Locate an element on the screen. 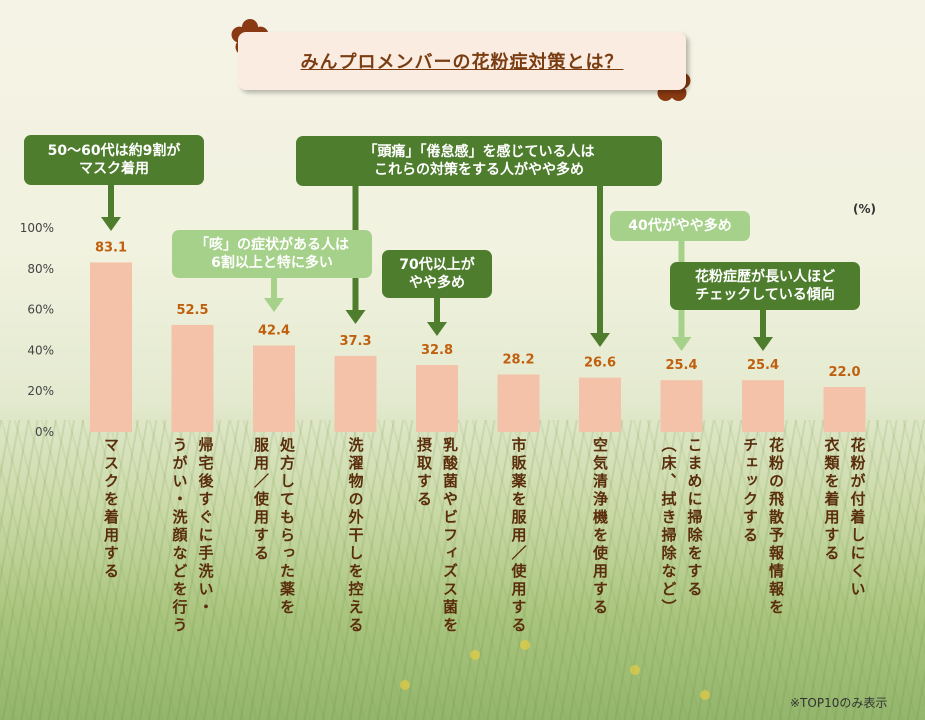 The height and width of the screenshot is (720, 925). callout-headache: 「頭痛」「倦怠感」を感じている人は これらの対策をする人がやや多め is located at coordinates (479, 161).